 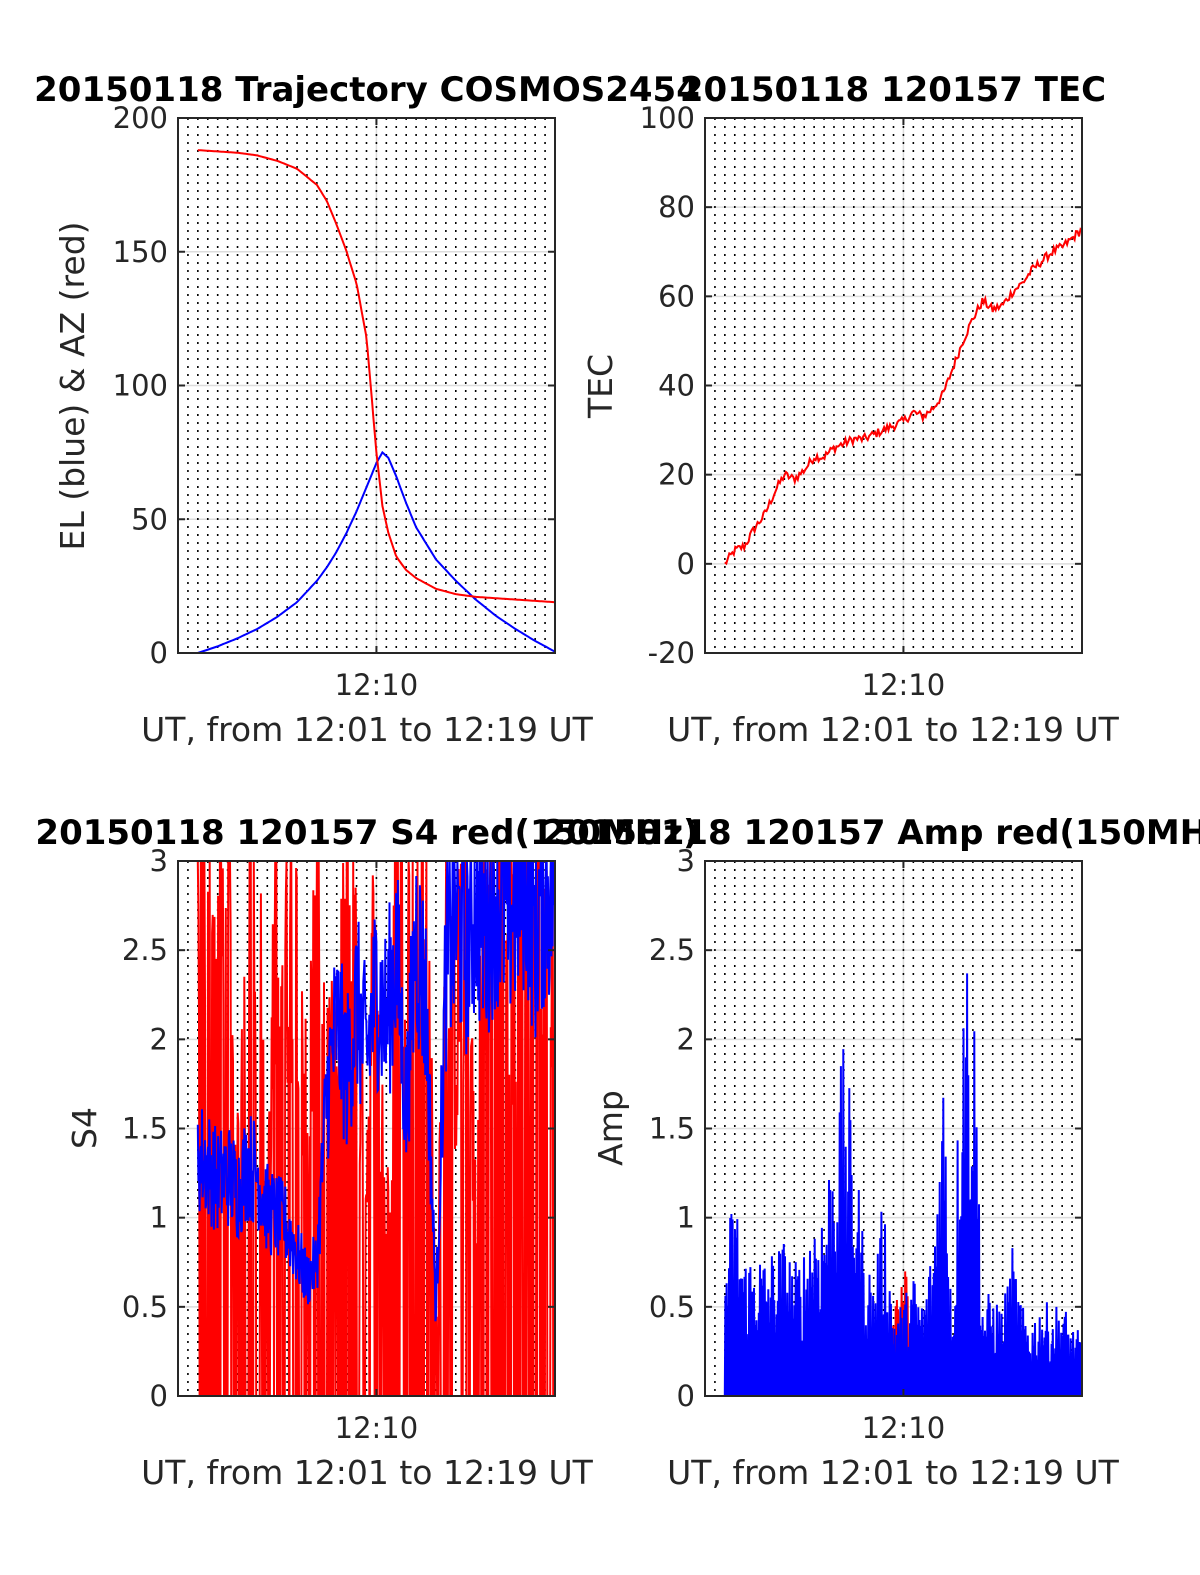 What do you see at coordinates (667, 118) in the screenshot?
I see `tec-ytick-label-6: 100` at bounding box center [667, 118].